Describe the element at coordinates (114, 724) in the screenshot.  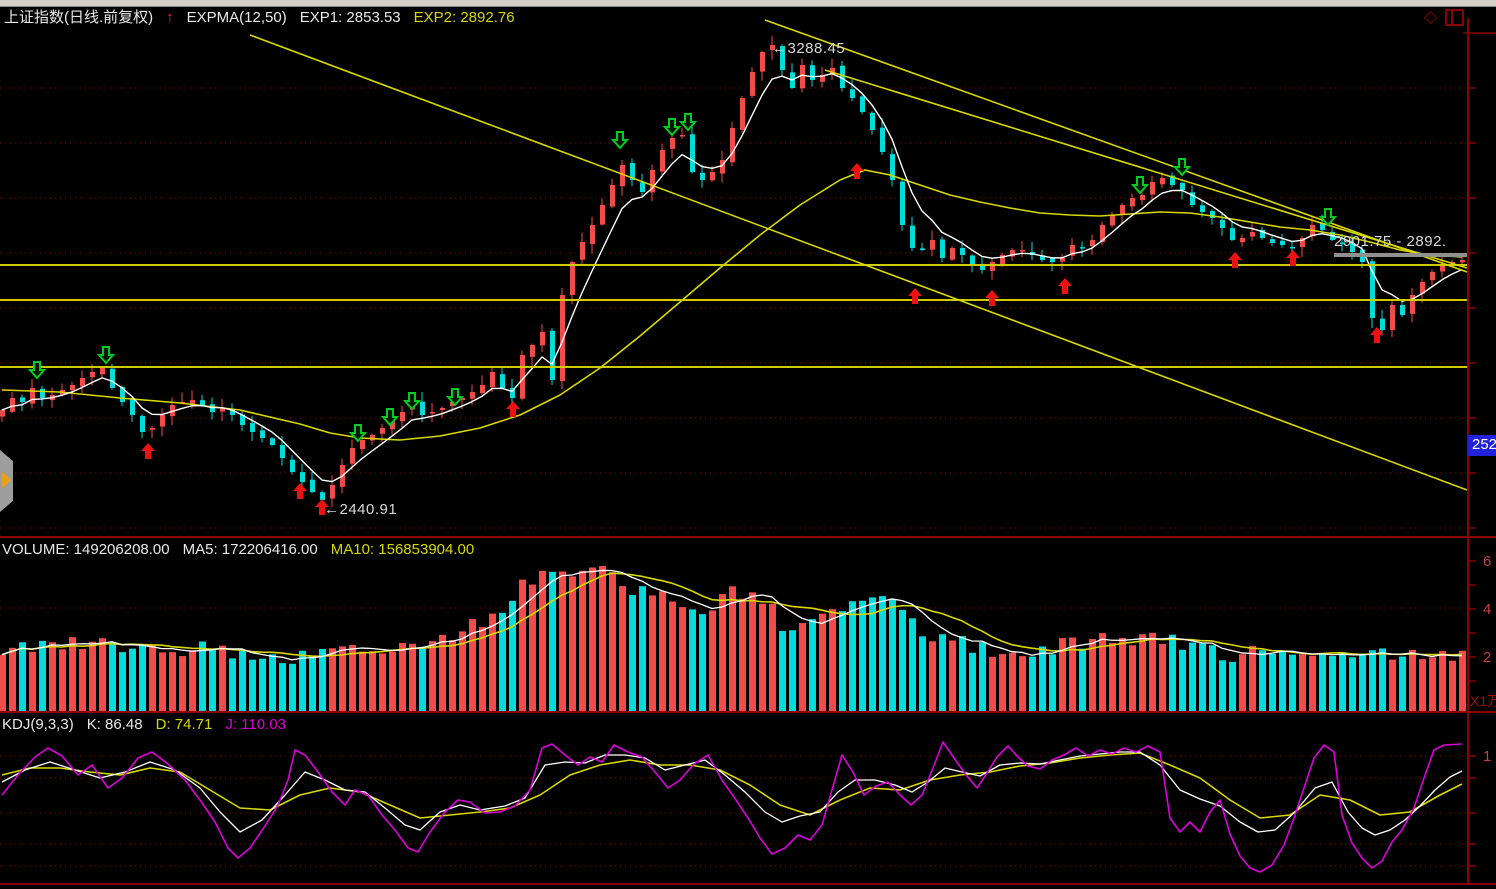
I see `kdj-k-value: K: 86.48` at that location.